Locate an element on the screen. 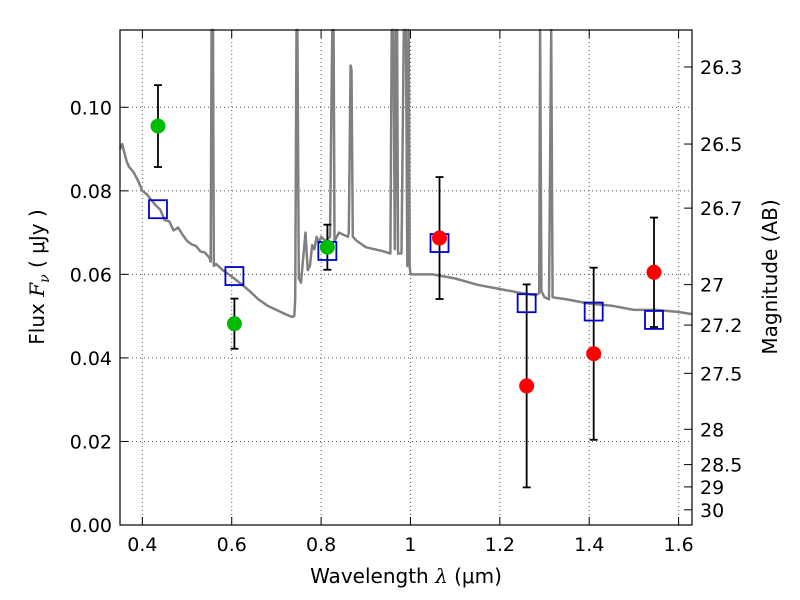 This screenshot has width=800, height=600. y-axis-title: Flux Fν ( μJy ) is located at coordinates (39, 276).